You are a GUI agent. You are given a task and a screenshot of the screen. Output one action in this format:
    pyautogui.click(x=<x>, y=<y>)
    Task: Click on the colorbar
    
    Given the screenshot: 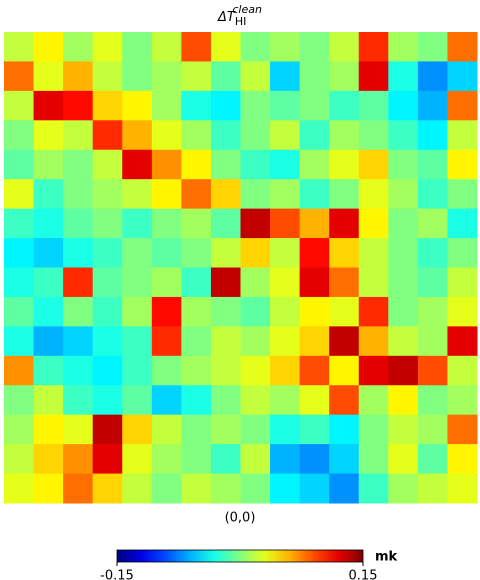 What is the action you would take?
    pyautogui.click(x=240, y=556)
    